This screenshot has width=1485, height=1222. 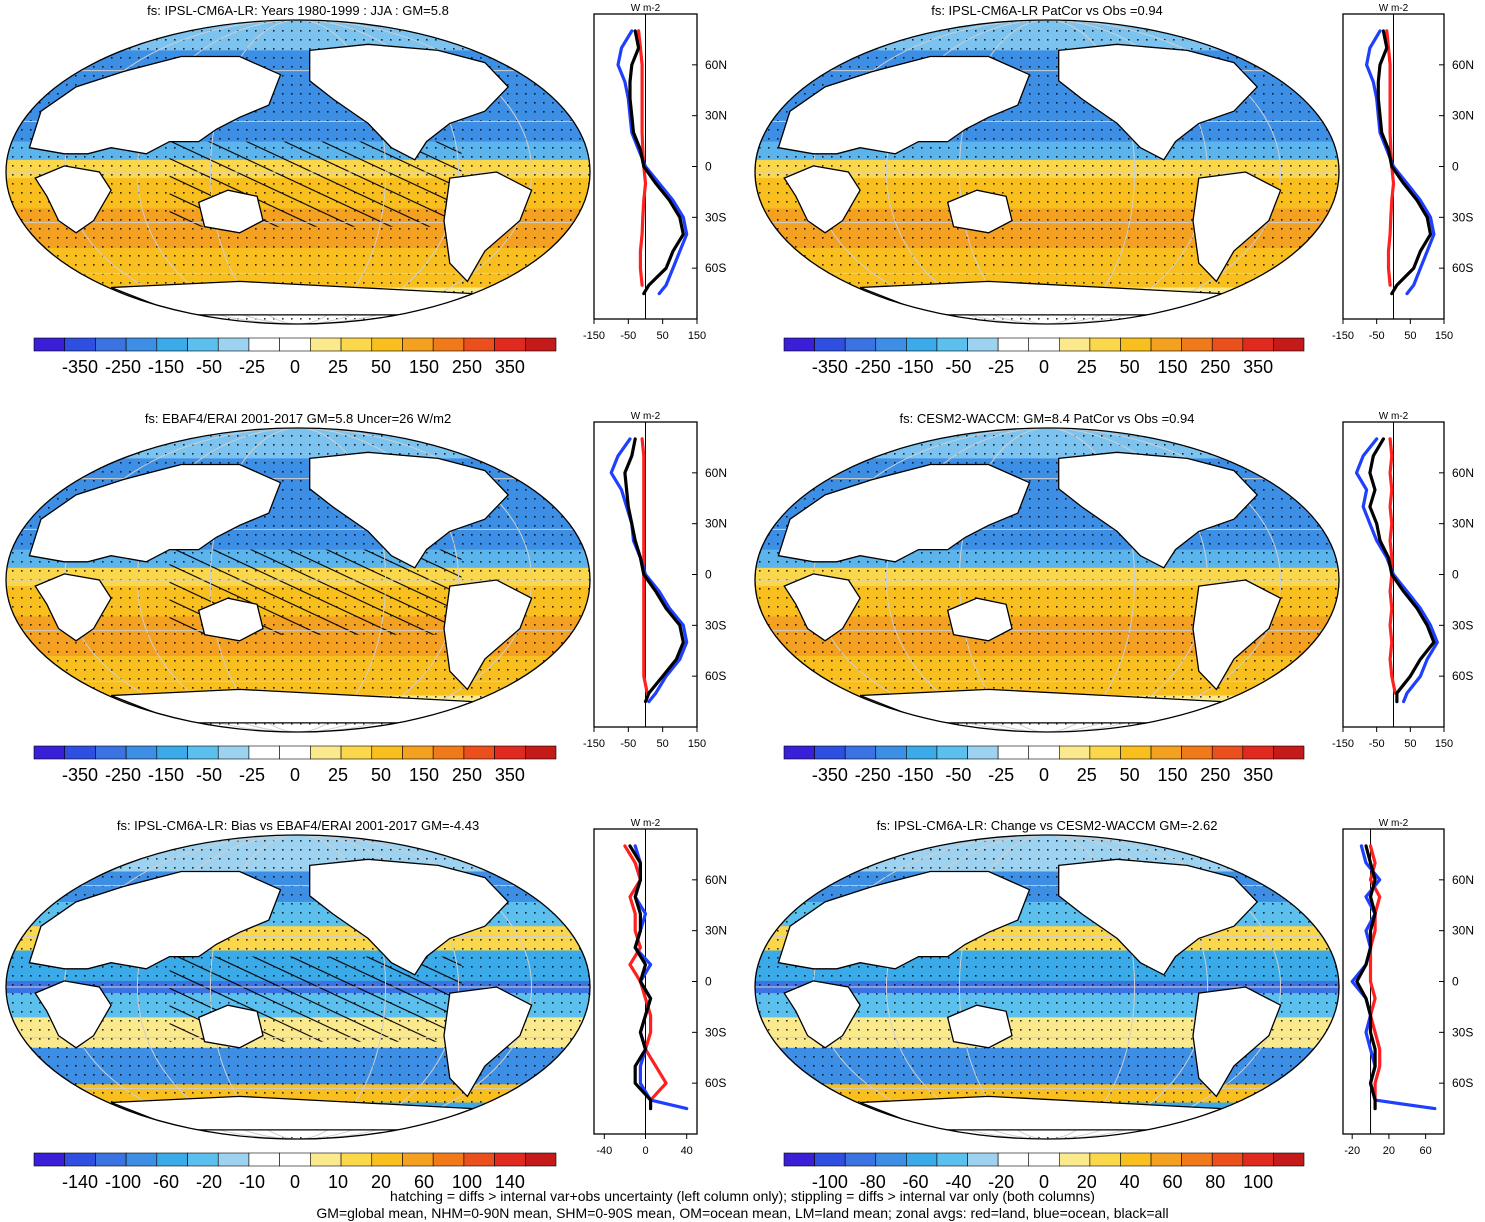 I want to click on colorbar-tick-label: -140, so click(x=80, y=1181).